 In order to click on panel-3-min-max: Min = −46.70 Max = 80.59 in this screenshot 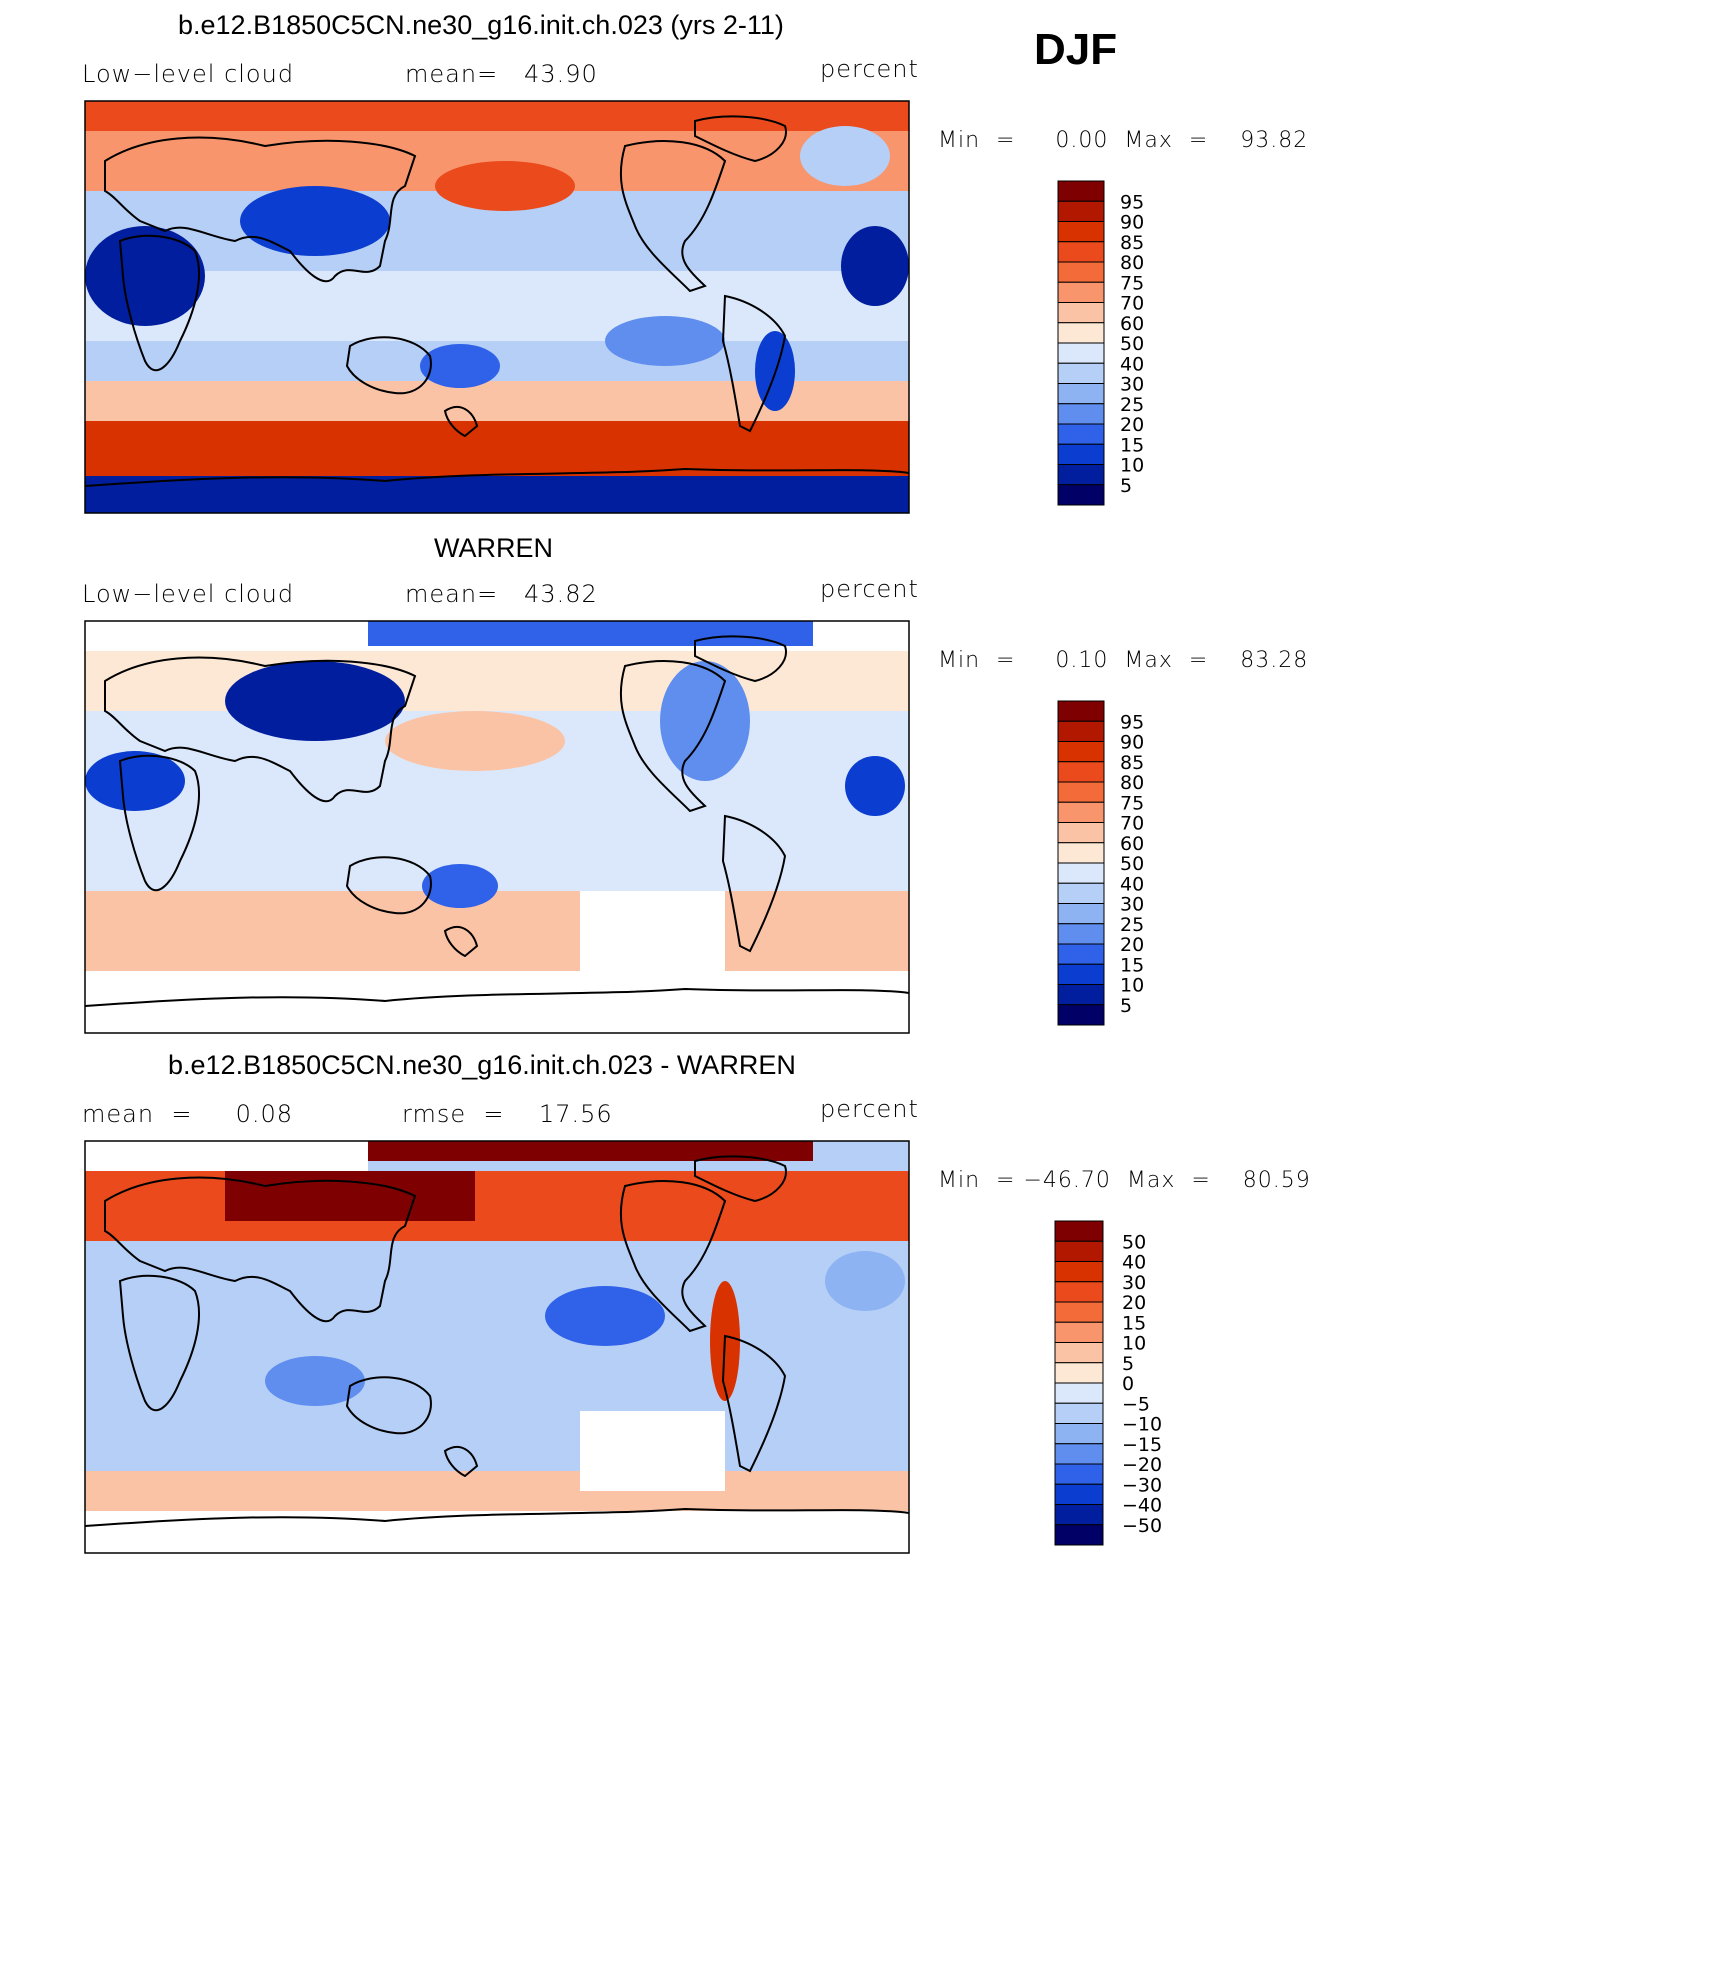, I will do `click(1124, 1180)`.